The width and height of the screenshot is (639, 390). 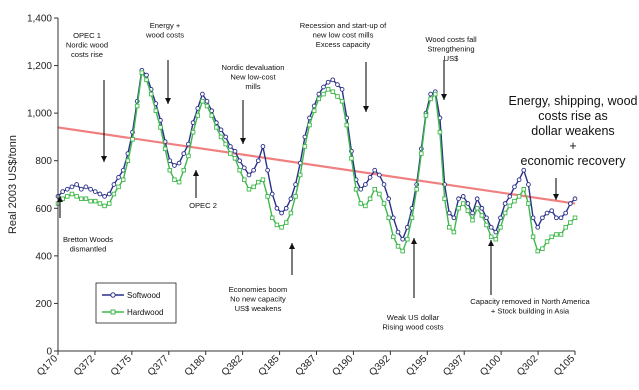 What do you see at coordinates (572, 116) in the screenshot?
I see `annotation-line: costs rise as` at bounding box center [572, 116].